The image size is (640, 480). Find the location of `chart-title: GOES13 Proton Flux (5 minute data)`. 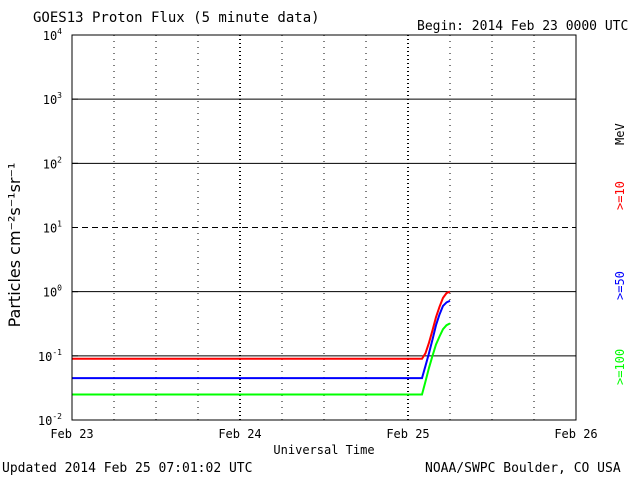

chart-title: GOES13 Proton Flux (5 minute data) is located at coordinates (176, 18).